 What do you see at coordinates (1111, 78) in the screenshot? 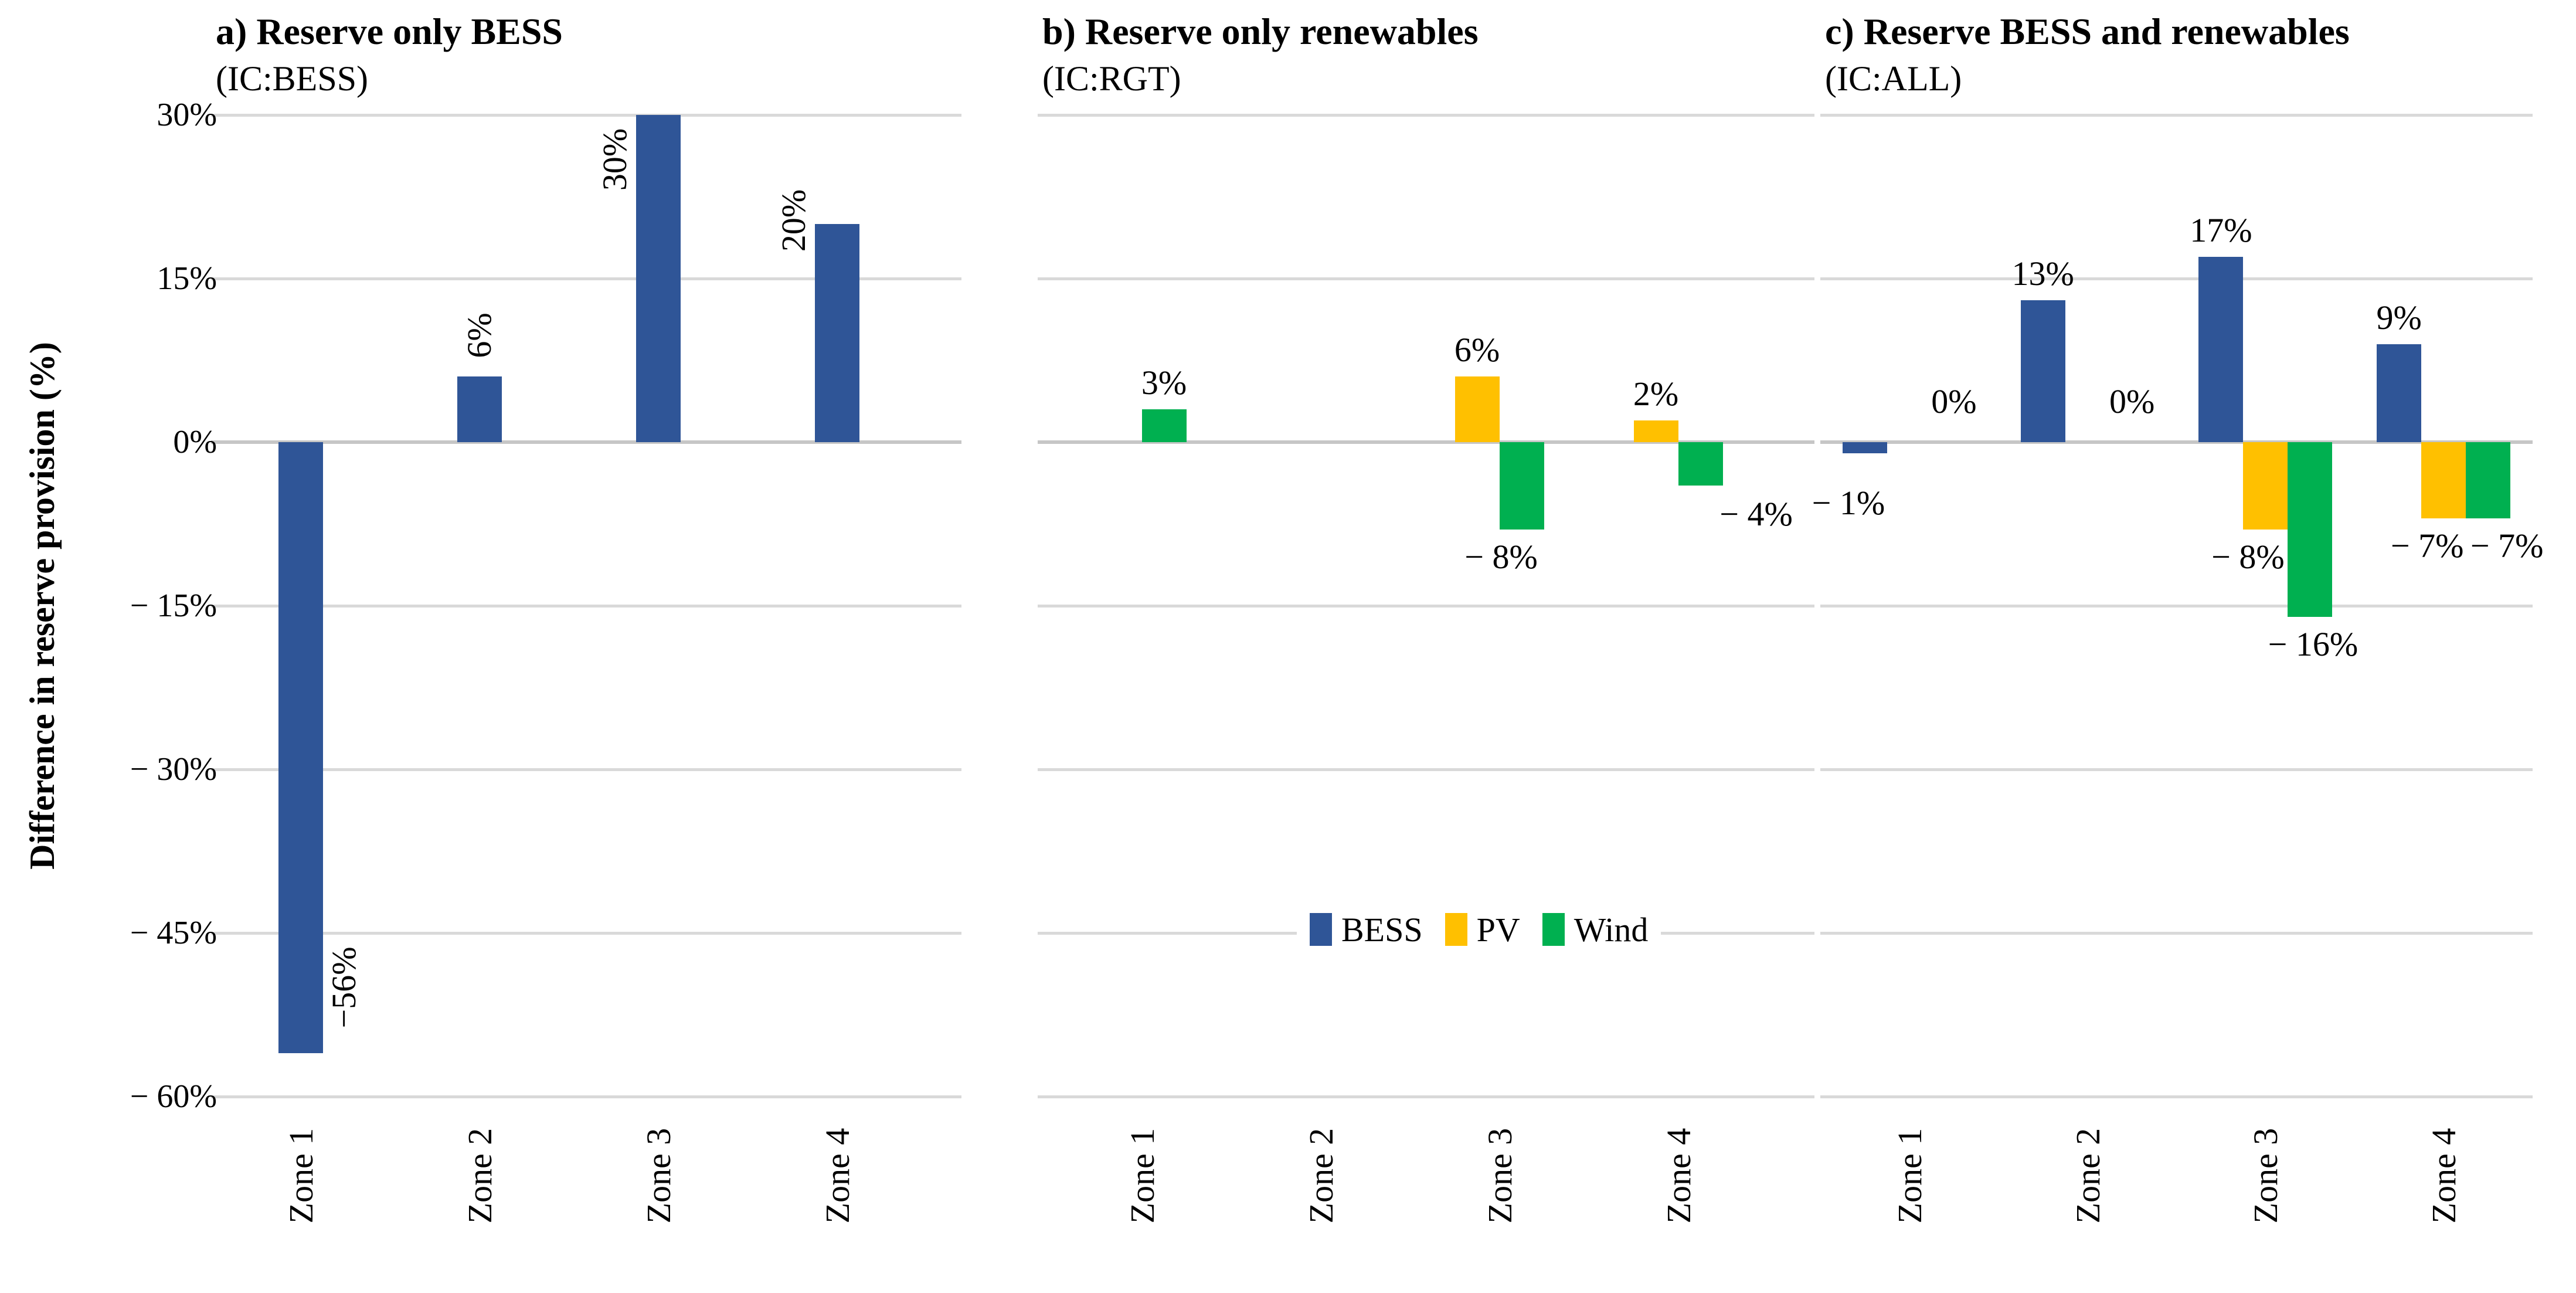
I see `panel-b-title-line2: (IC:RGT)` at bounding box center [1111, 78].